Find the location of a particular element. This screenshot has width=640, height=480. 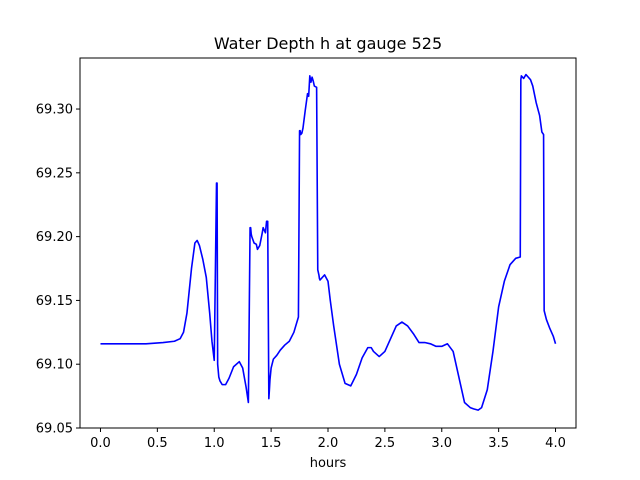

x-axis-label: hours is located at coordinates (328, 463).